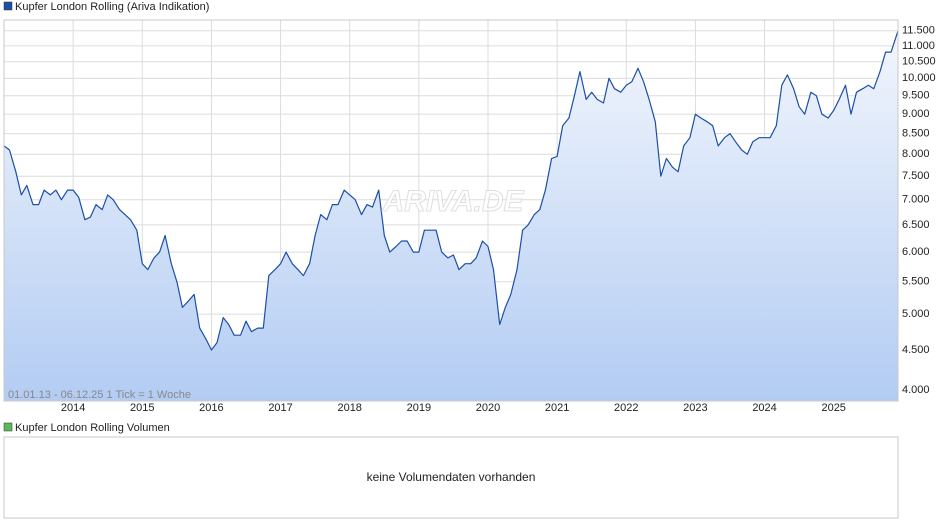  Describe the element at coordinates (626, 408) in the screenshot. I see `x-tick-label: 2022` at that location.